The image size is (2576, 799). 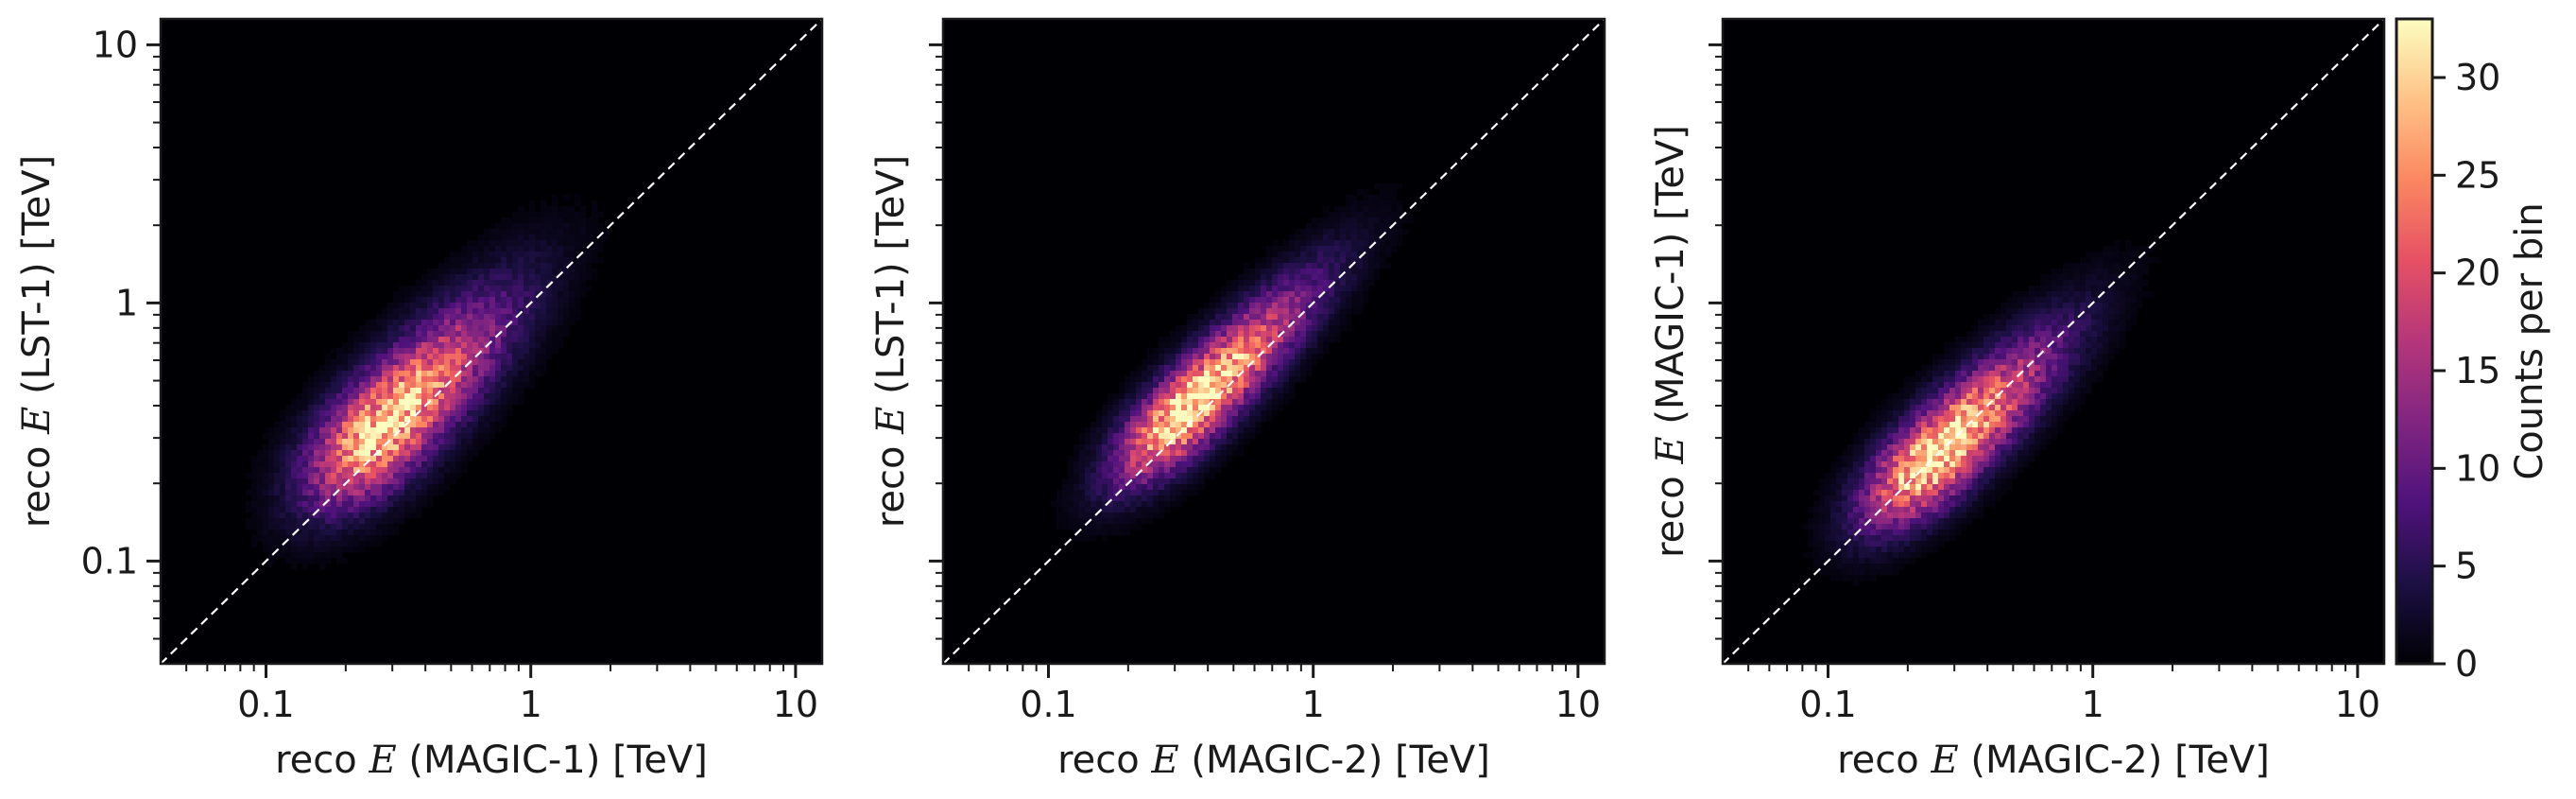 What do you see at coordinates (491, 760) in the screenshot?
I see `x-axis-label: reco E (MAGIC-1) [TeV]` at bounding box center [491, 760].